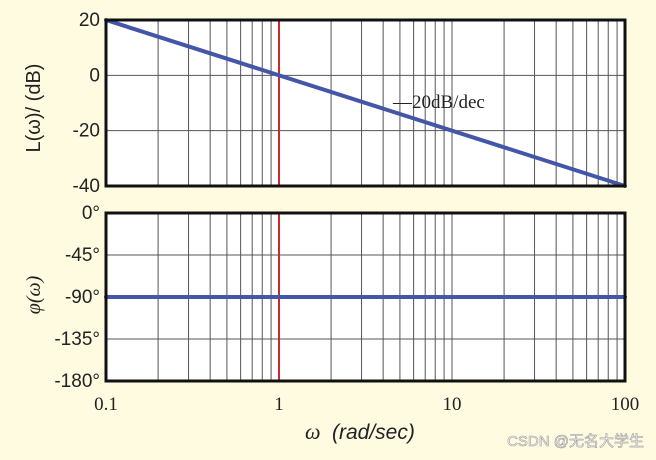 The width and height of the screenshot is (656, 460). What do you see at coordinates (86, 186) in the screenshot?
I see `magnitude-y-tick-label: -40` at bounding box center [86, 186].